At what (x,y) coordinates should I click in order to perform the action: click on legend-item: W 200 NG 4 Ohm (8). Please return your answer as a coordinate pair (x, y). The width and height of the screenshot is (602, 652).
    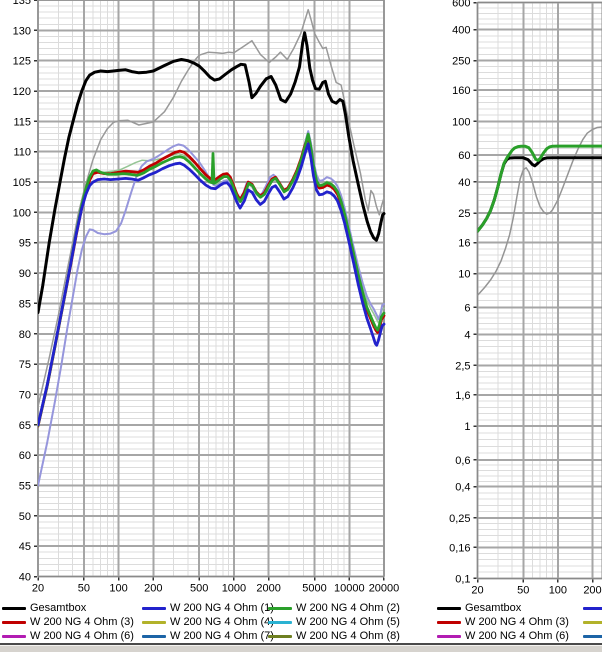
    Looking at the image, I should click on (334, 636).